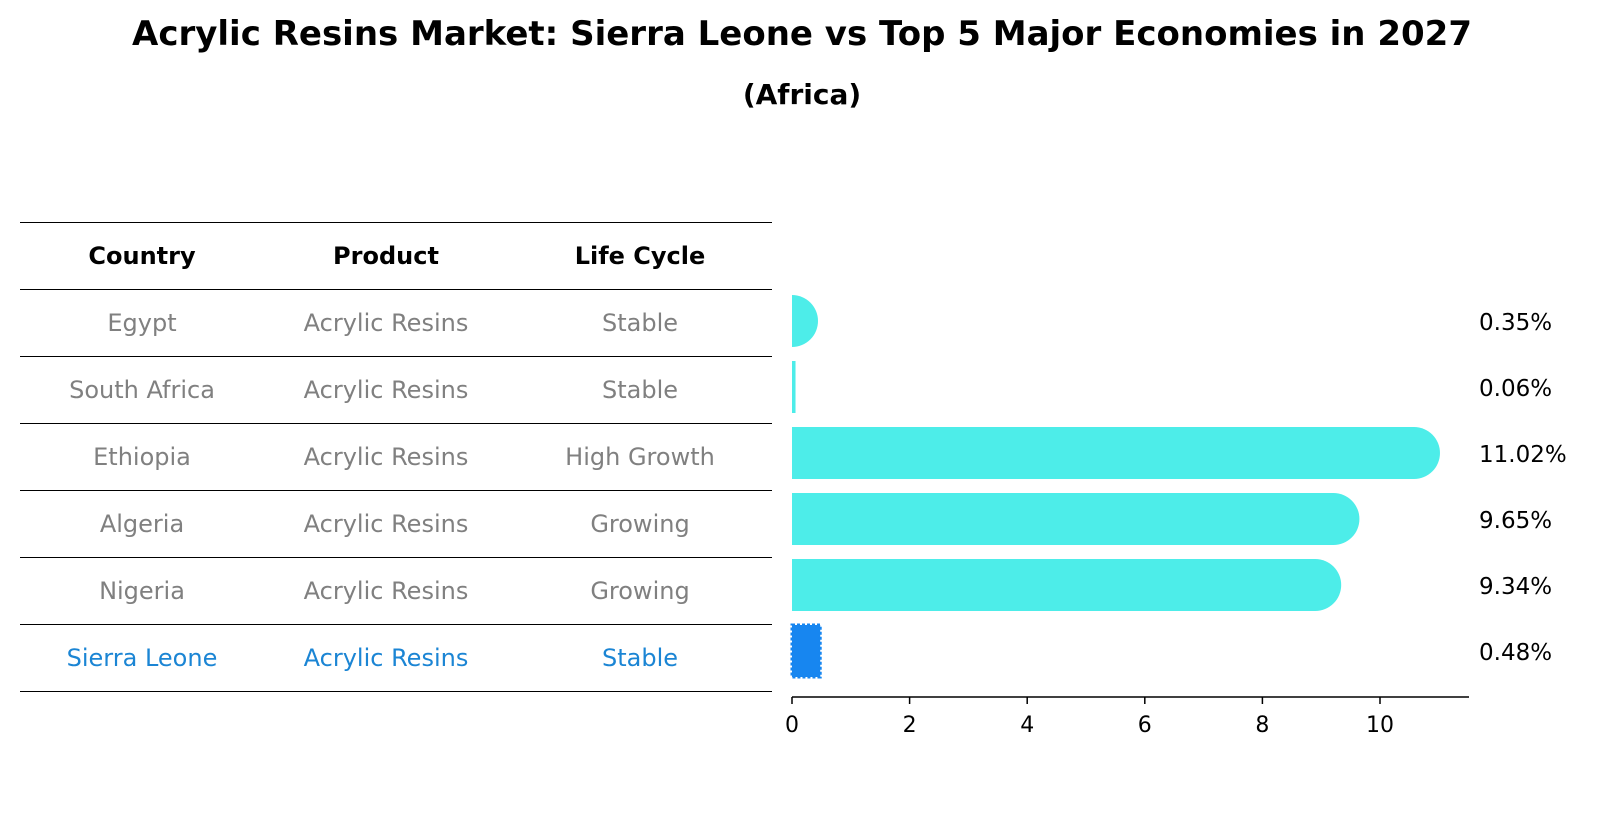 The width and height of the screenshot is (1604, 823). Describe the element at coordinates (802, 94) in the screenshot. I see `chart-subtitle: (Africa)` at that location.